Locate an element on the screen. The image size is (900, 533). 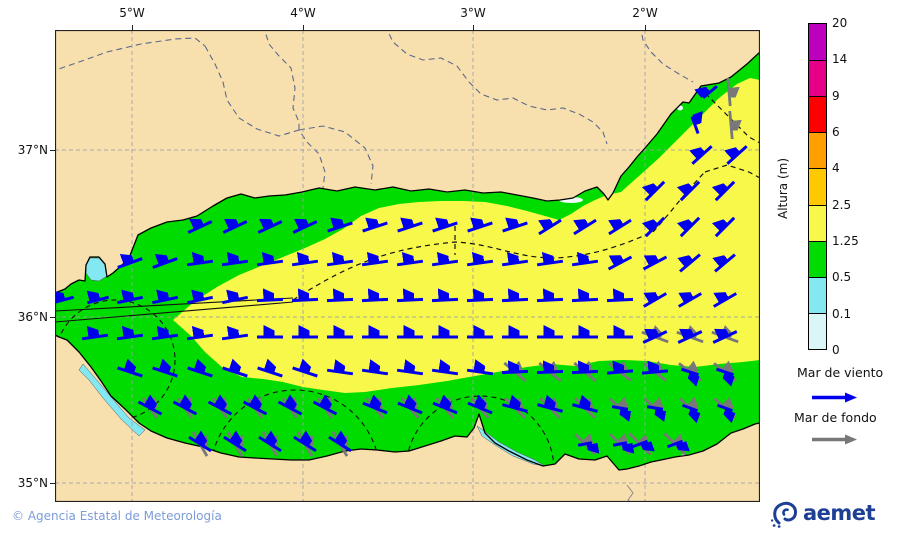
aemet-logo-text: aemet is located at coordinates (839, 513).